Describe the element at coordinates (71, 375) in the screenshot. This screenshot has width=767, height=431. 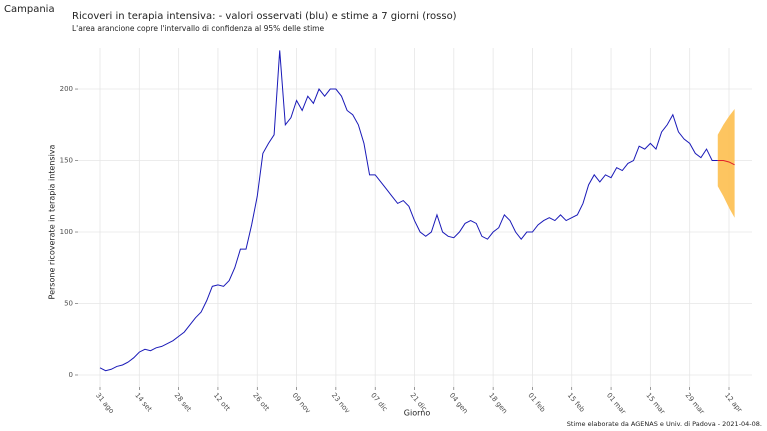
I see `y-tick-label: 0` at that location.